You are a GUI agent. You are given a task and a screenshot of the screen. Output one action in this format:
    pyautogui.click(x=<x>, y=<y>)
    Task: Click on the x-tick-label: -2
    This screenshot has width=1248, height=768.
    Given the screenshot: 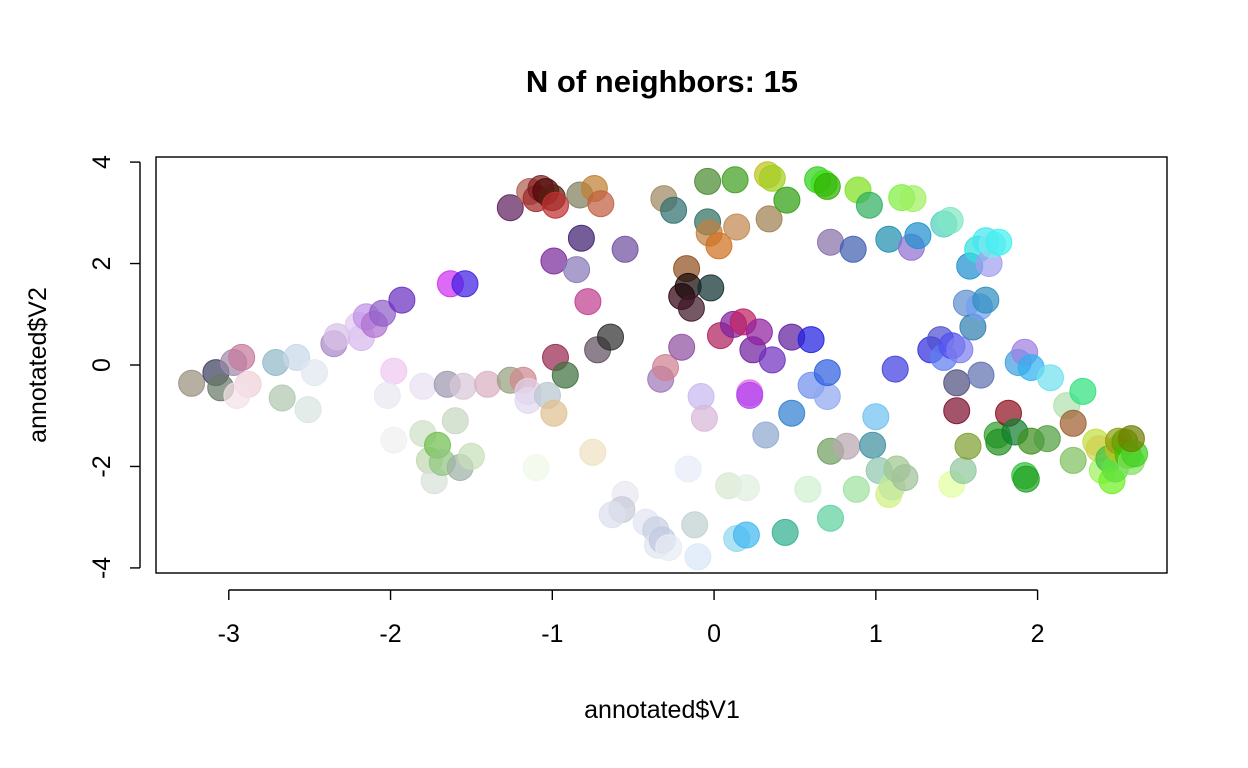 What is the action you would take?
    pyautogui.click(x=390, y=634)
    